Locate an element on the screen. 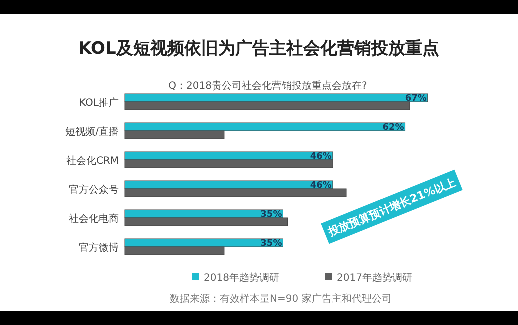  legend-label: 2017年趋势调研 is located at coordinates (374, 278).